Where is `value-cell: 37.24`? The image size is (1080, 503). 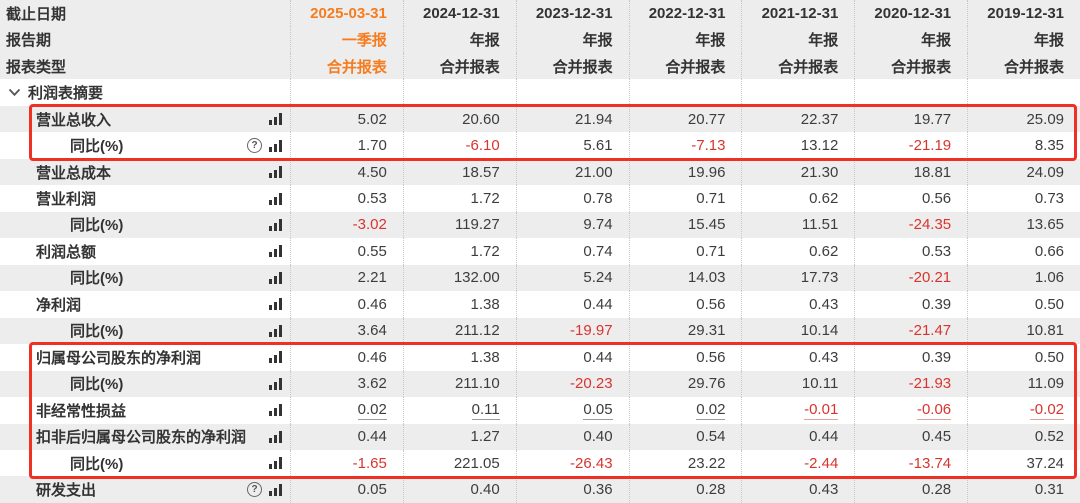
value-cell: 37.24 is located at coordinates (1023, 463).